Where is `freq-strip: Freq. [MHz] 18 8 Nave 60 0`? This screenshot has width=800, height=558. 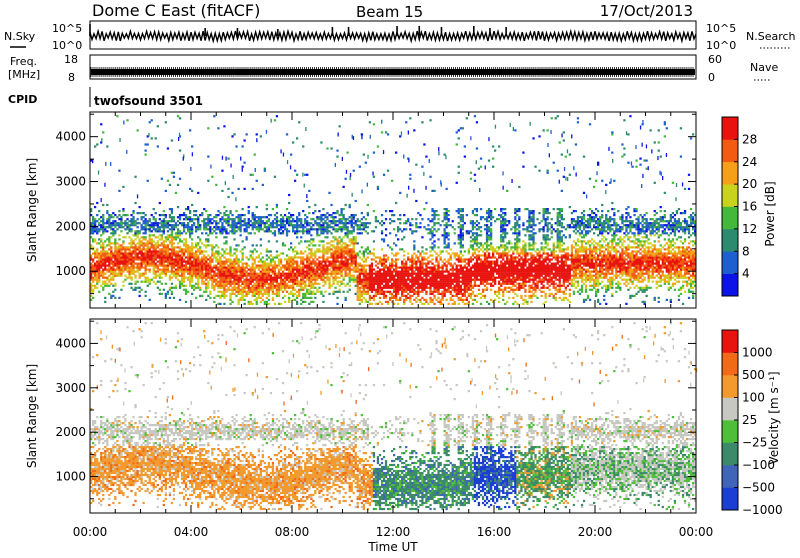 freq-strip: Freq. [MHz] 18 8 Nave 60 0 is located at coordinates (393, 68).